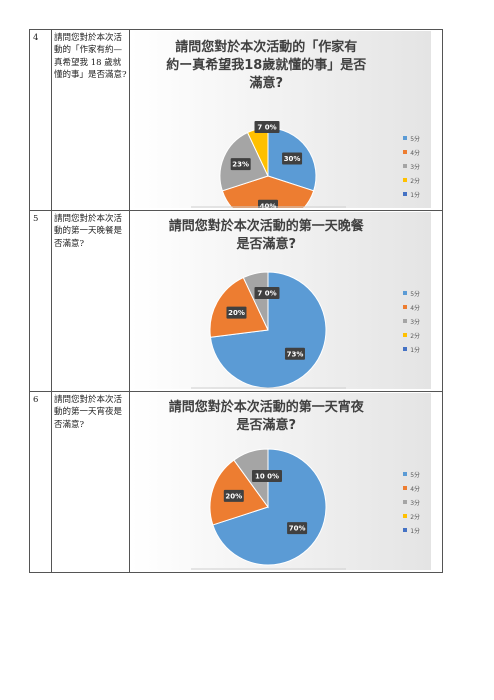 The width and height of the screenshot is (494, 700). What do you see at coordinates (266, 407) in the screenshot?
I see `chart-title-line: 請問您對於本次活動的第一天宵夜` at bounding box center [266, 407].